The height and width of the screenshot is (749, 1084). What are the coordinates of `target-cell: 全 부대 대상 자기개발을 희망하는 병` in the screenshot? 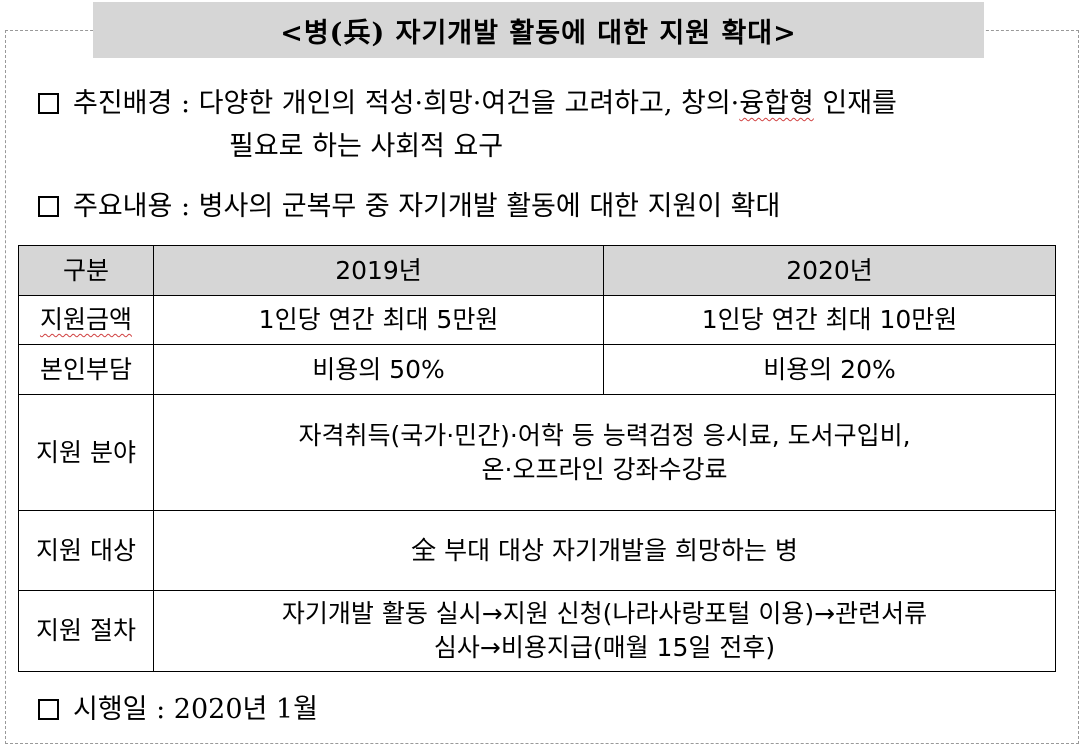 It's located at (604, 550).